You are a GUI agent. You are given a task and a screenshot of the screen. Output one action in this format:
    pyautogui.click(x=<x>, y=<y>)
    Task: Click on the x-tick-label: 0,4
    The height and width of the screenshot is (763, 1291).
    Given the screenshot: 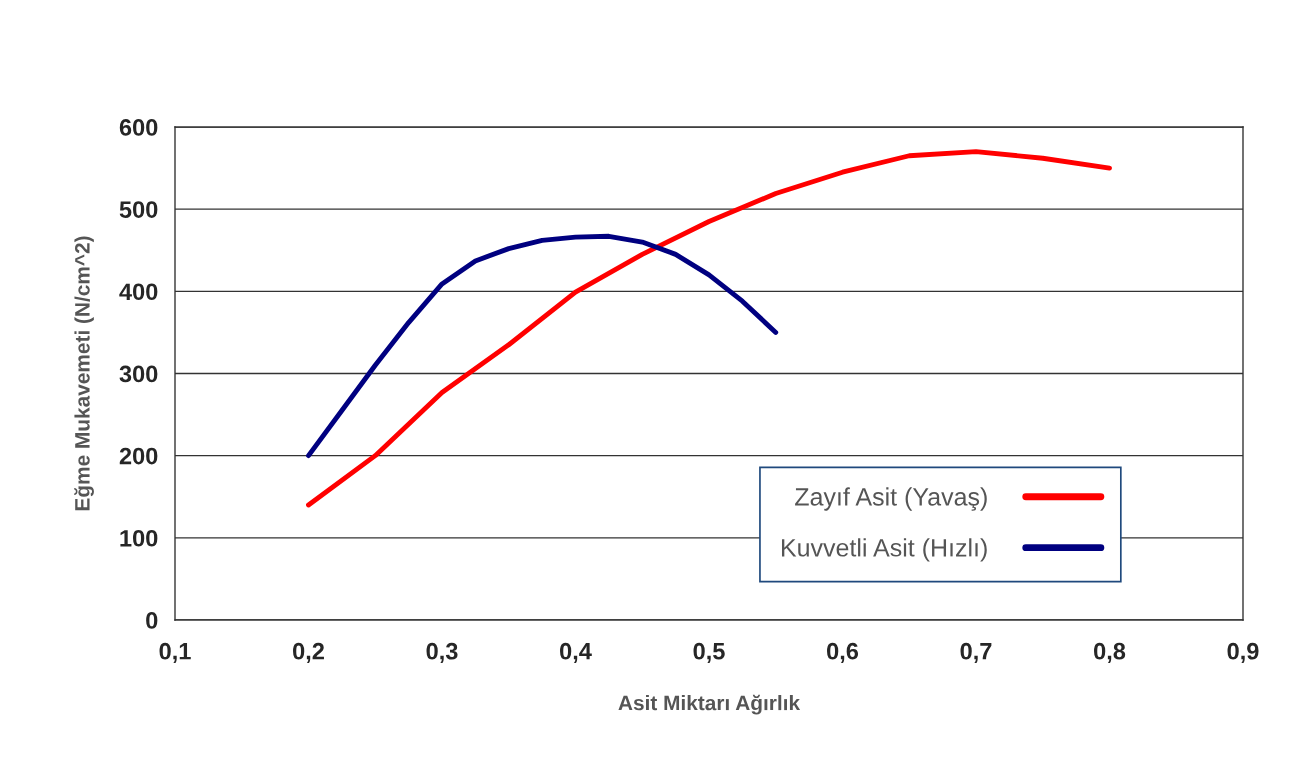 What is the action you would take?
    pyautogui.click(x=576, y=652)
    